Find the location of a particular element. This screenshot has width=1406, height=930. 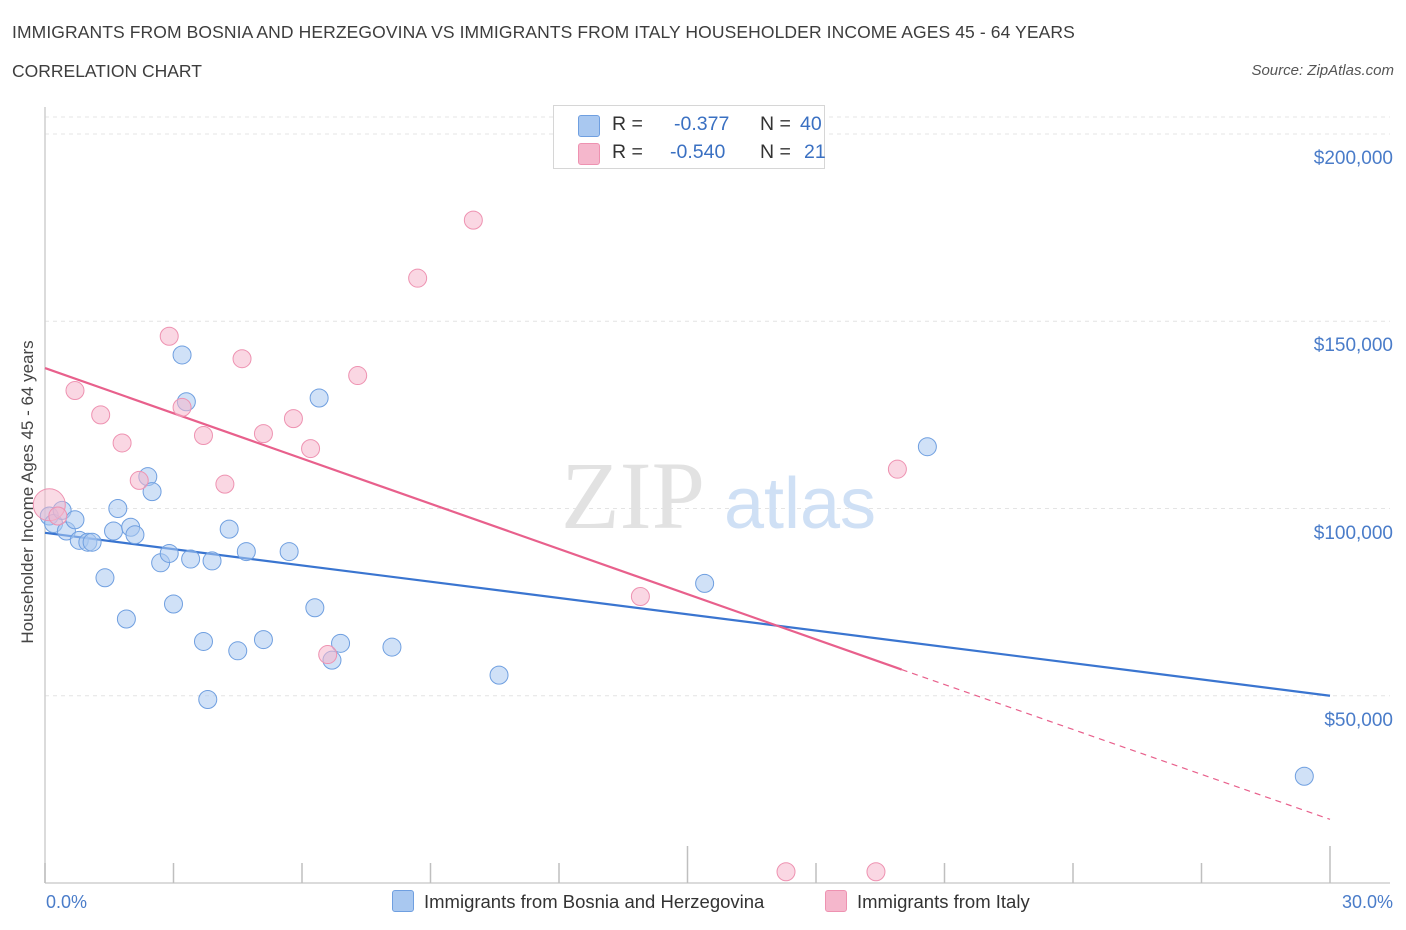

legend-n-value: 40 is located at coordinates (811, 124).